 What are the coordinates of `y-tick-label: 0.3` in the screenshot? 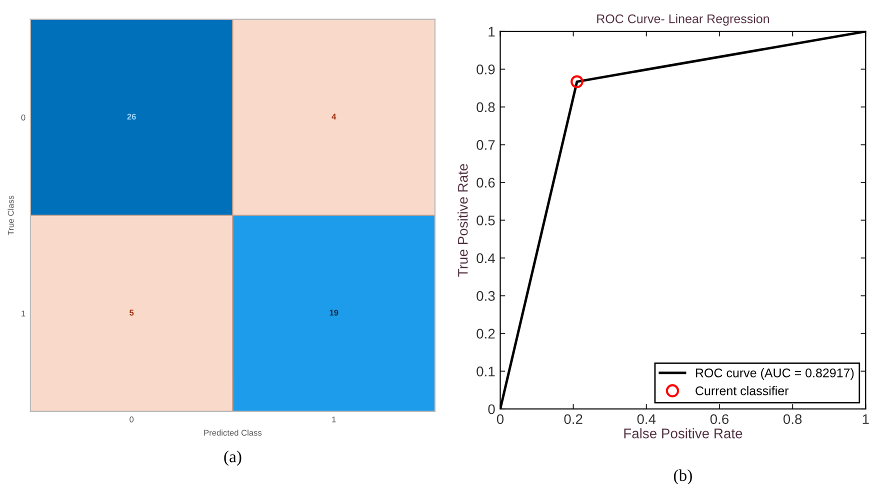 It's located at (485, 296).